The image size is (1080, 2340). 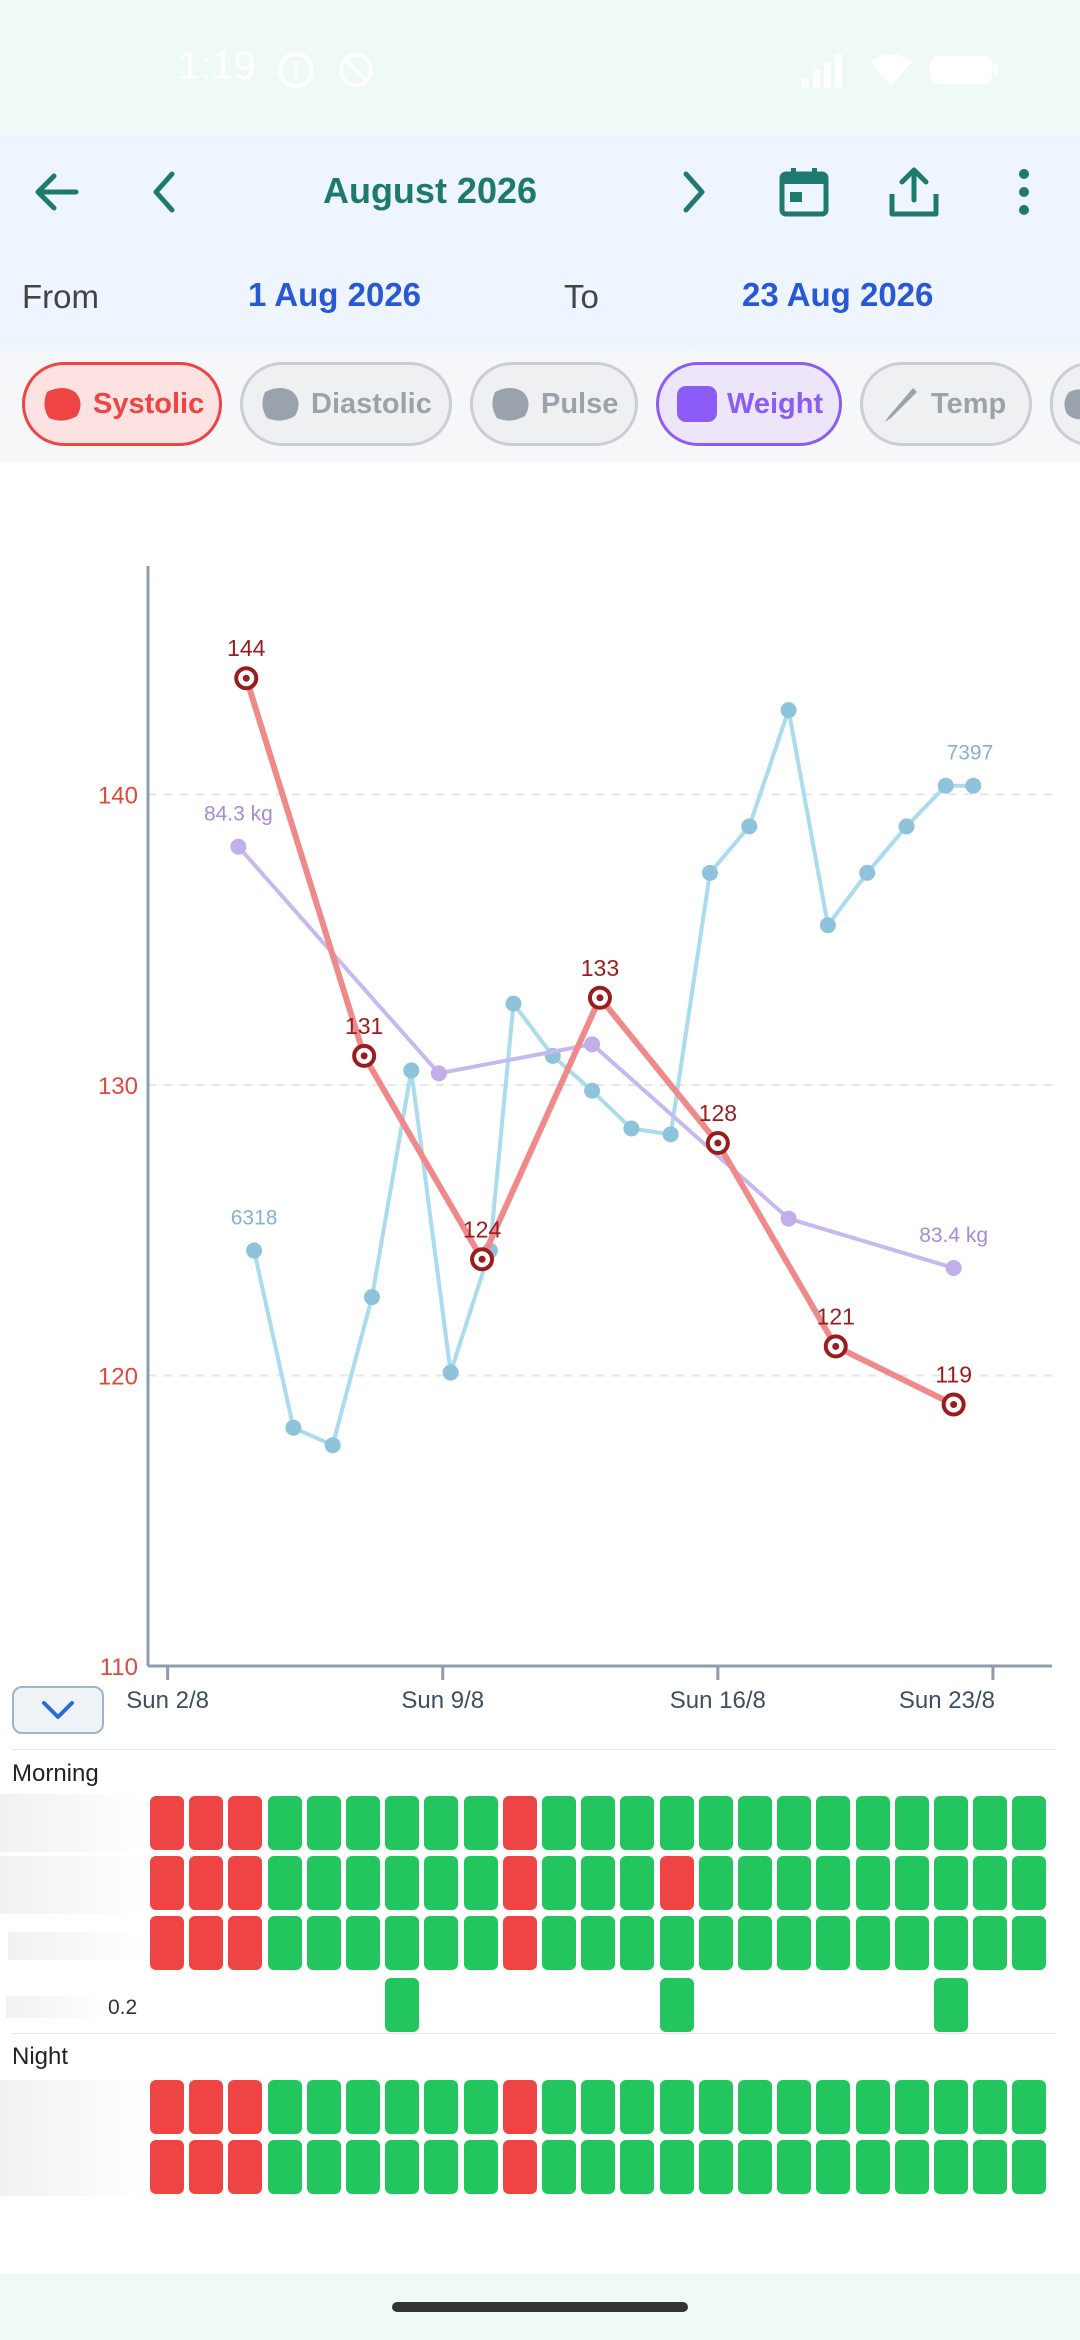 I want to click on chip-systolic: Systolic, so click(x=122, y=404).